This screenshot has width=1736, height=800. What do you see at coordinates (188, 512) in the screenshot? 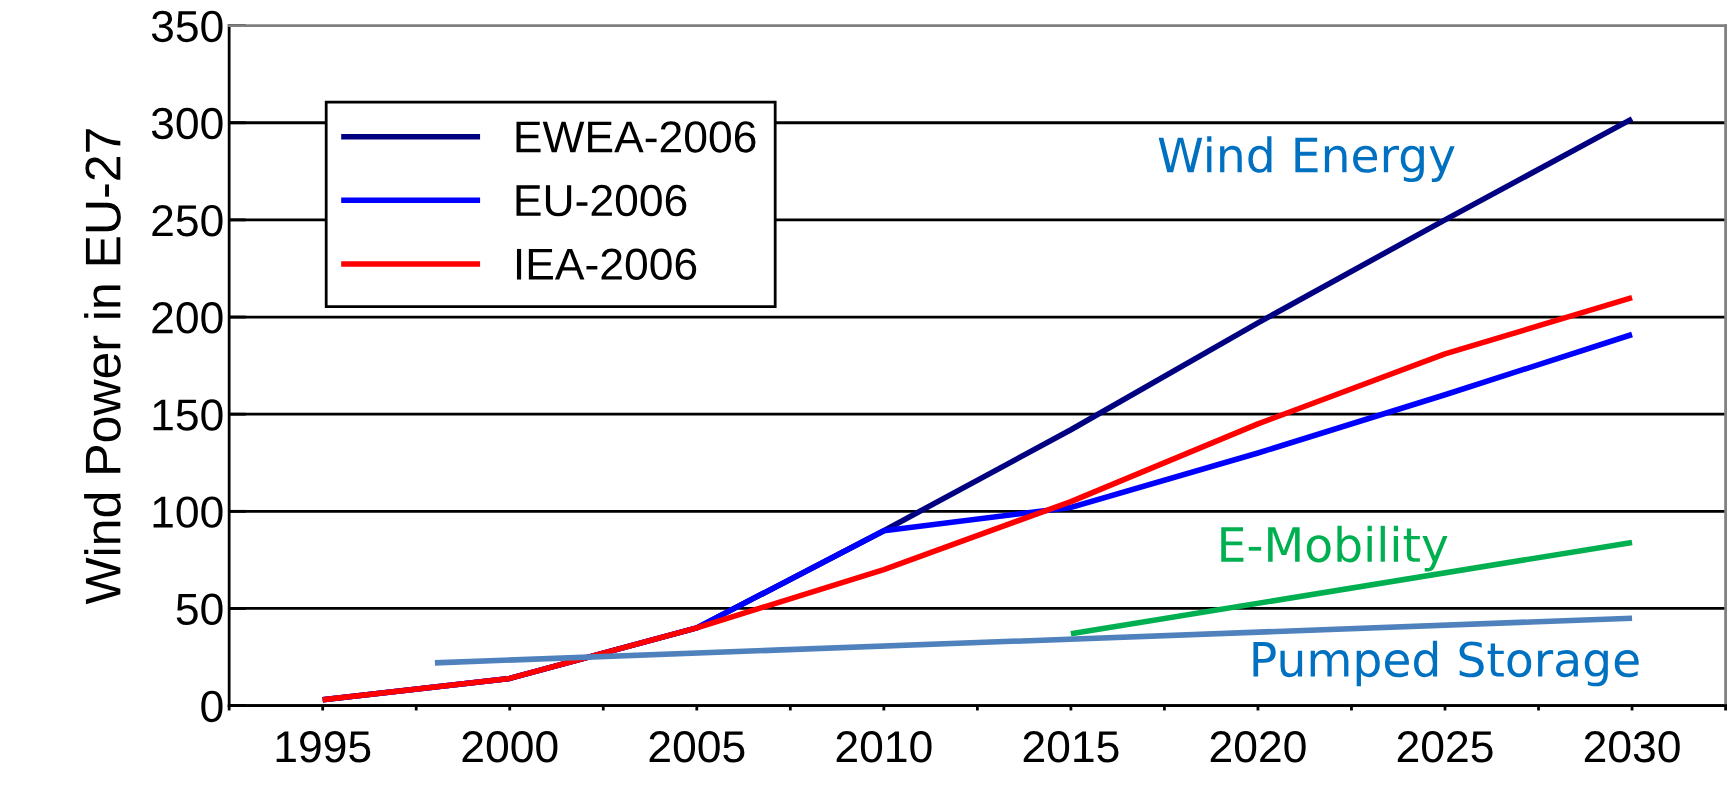
I see `y-tick-label: 100` at bounding box center [188, 512].